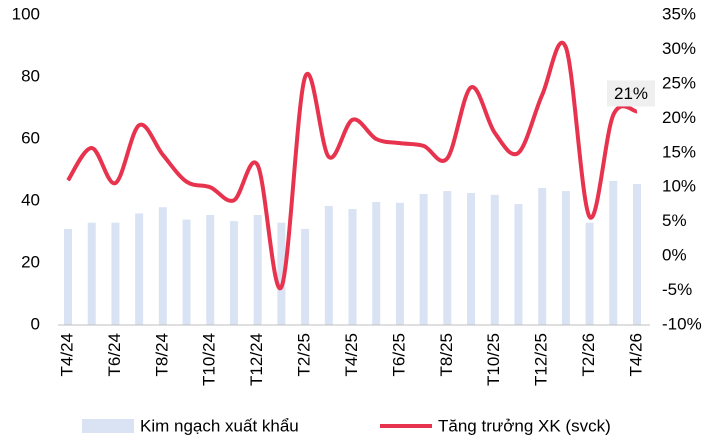  What do you see at coordinates (161, 354) in the screenshot?
I see `x-tick-label: T8/24` at bounding box center [161, 354].